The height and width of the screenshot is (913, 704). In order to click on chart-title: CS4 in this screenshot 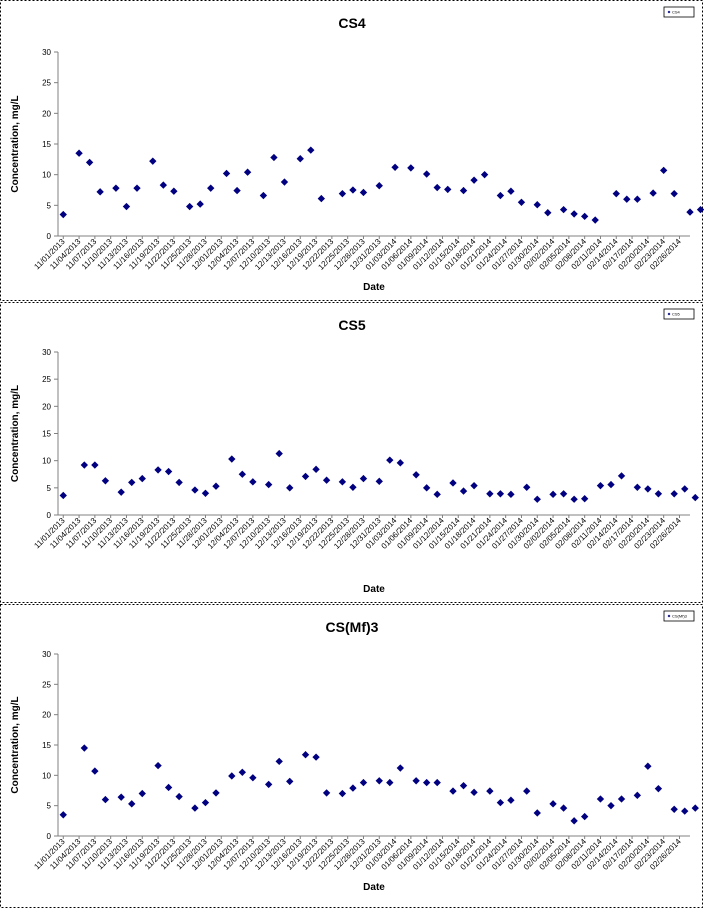, I will do `click(351, 23)`.